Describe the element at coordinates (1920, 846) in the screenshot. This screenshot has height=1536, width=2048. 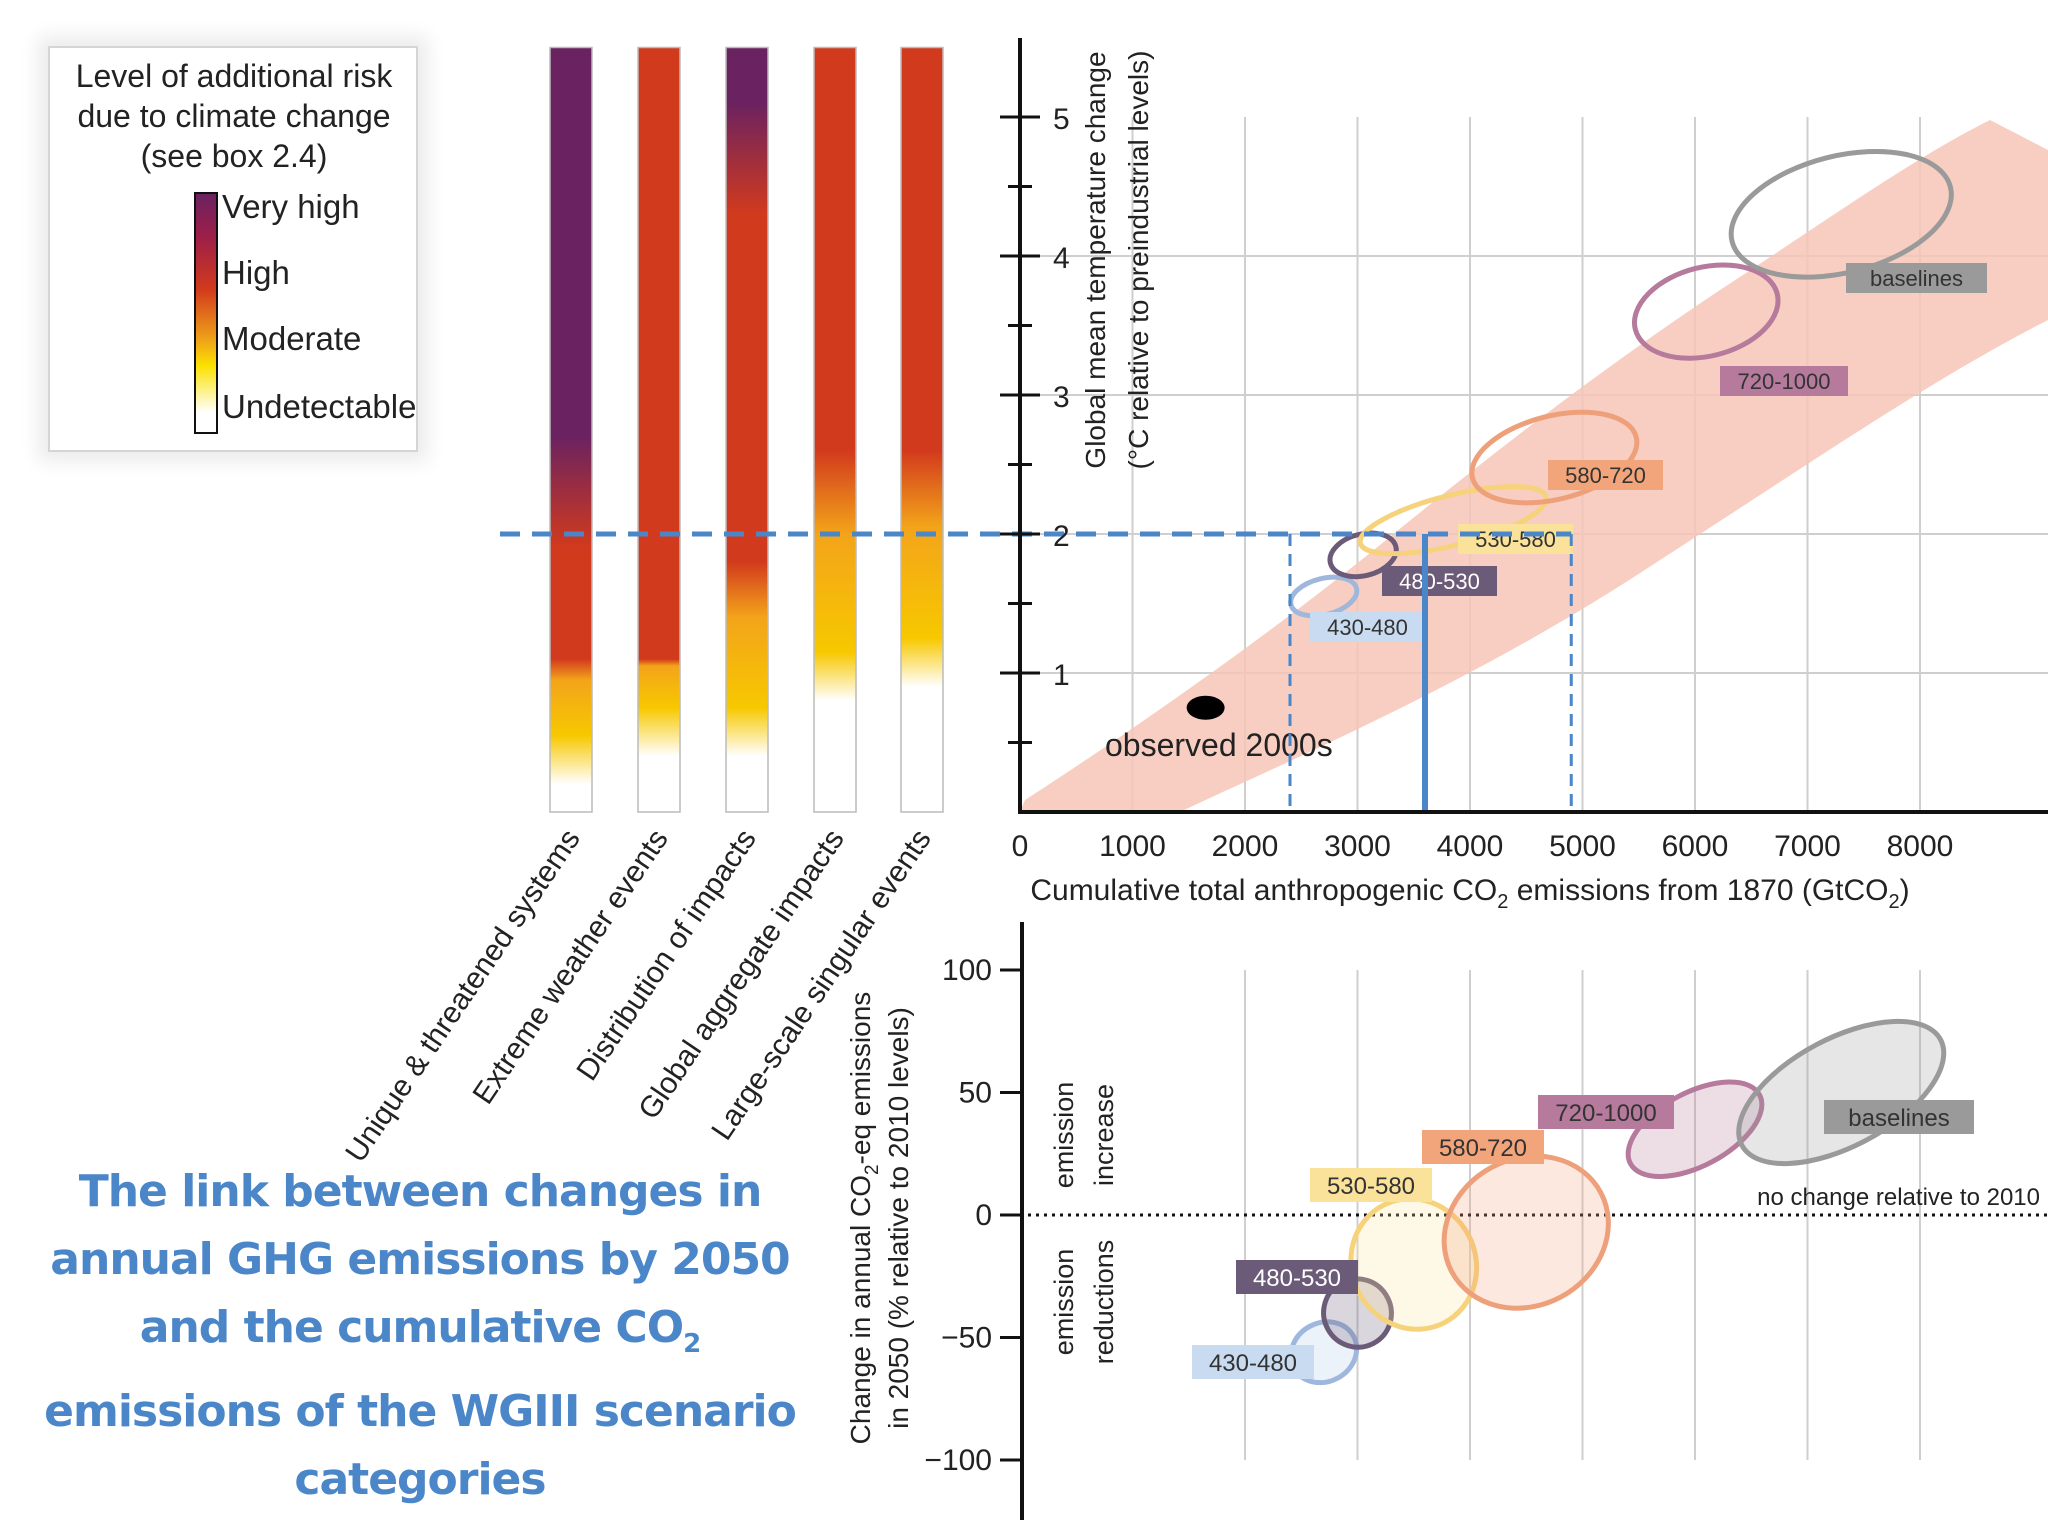
I see `top-x-tick-label: 8000` at that location.